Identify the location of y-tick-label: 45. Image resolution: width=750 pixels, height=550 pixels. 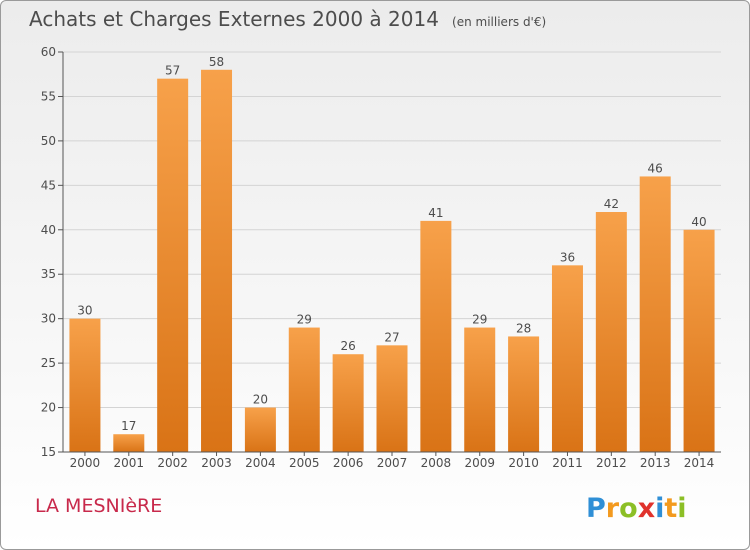
(48, 185).